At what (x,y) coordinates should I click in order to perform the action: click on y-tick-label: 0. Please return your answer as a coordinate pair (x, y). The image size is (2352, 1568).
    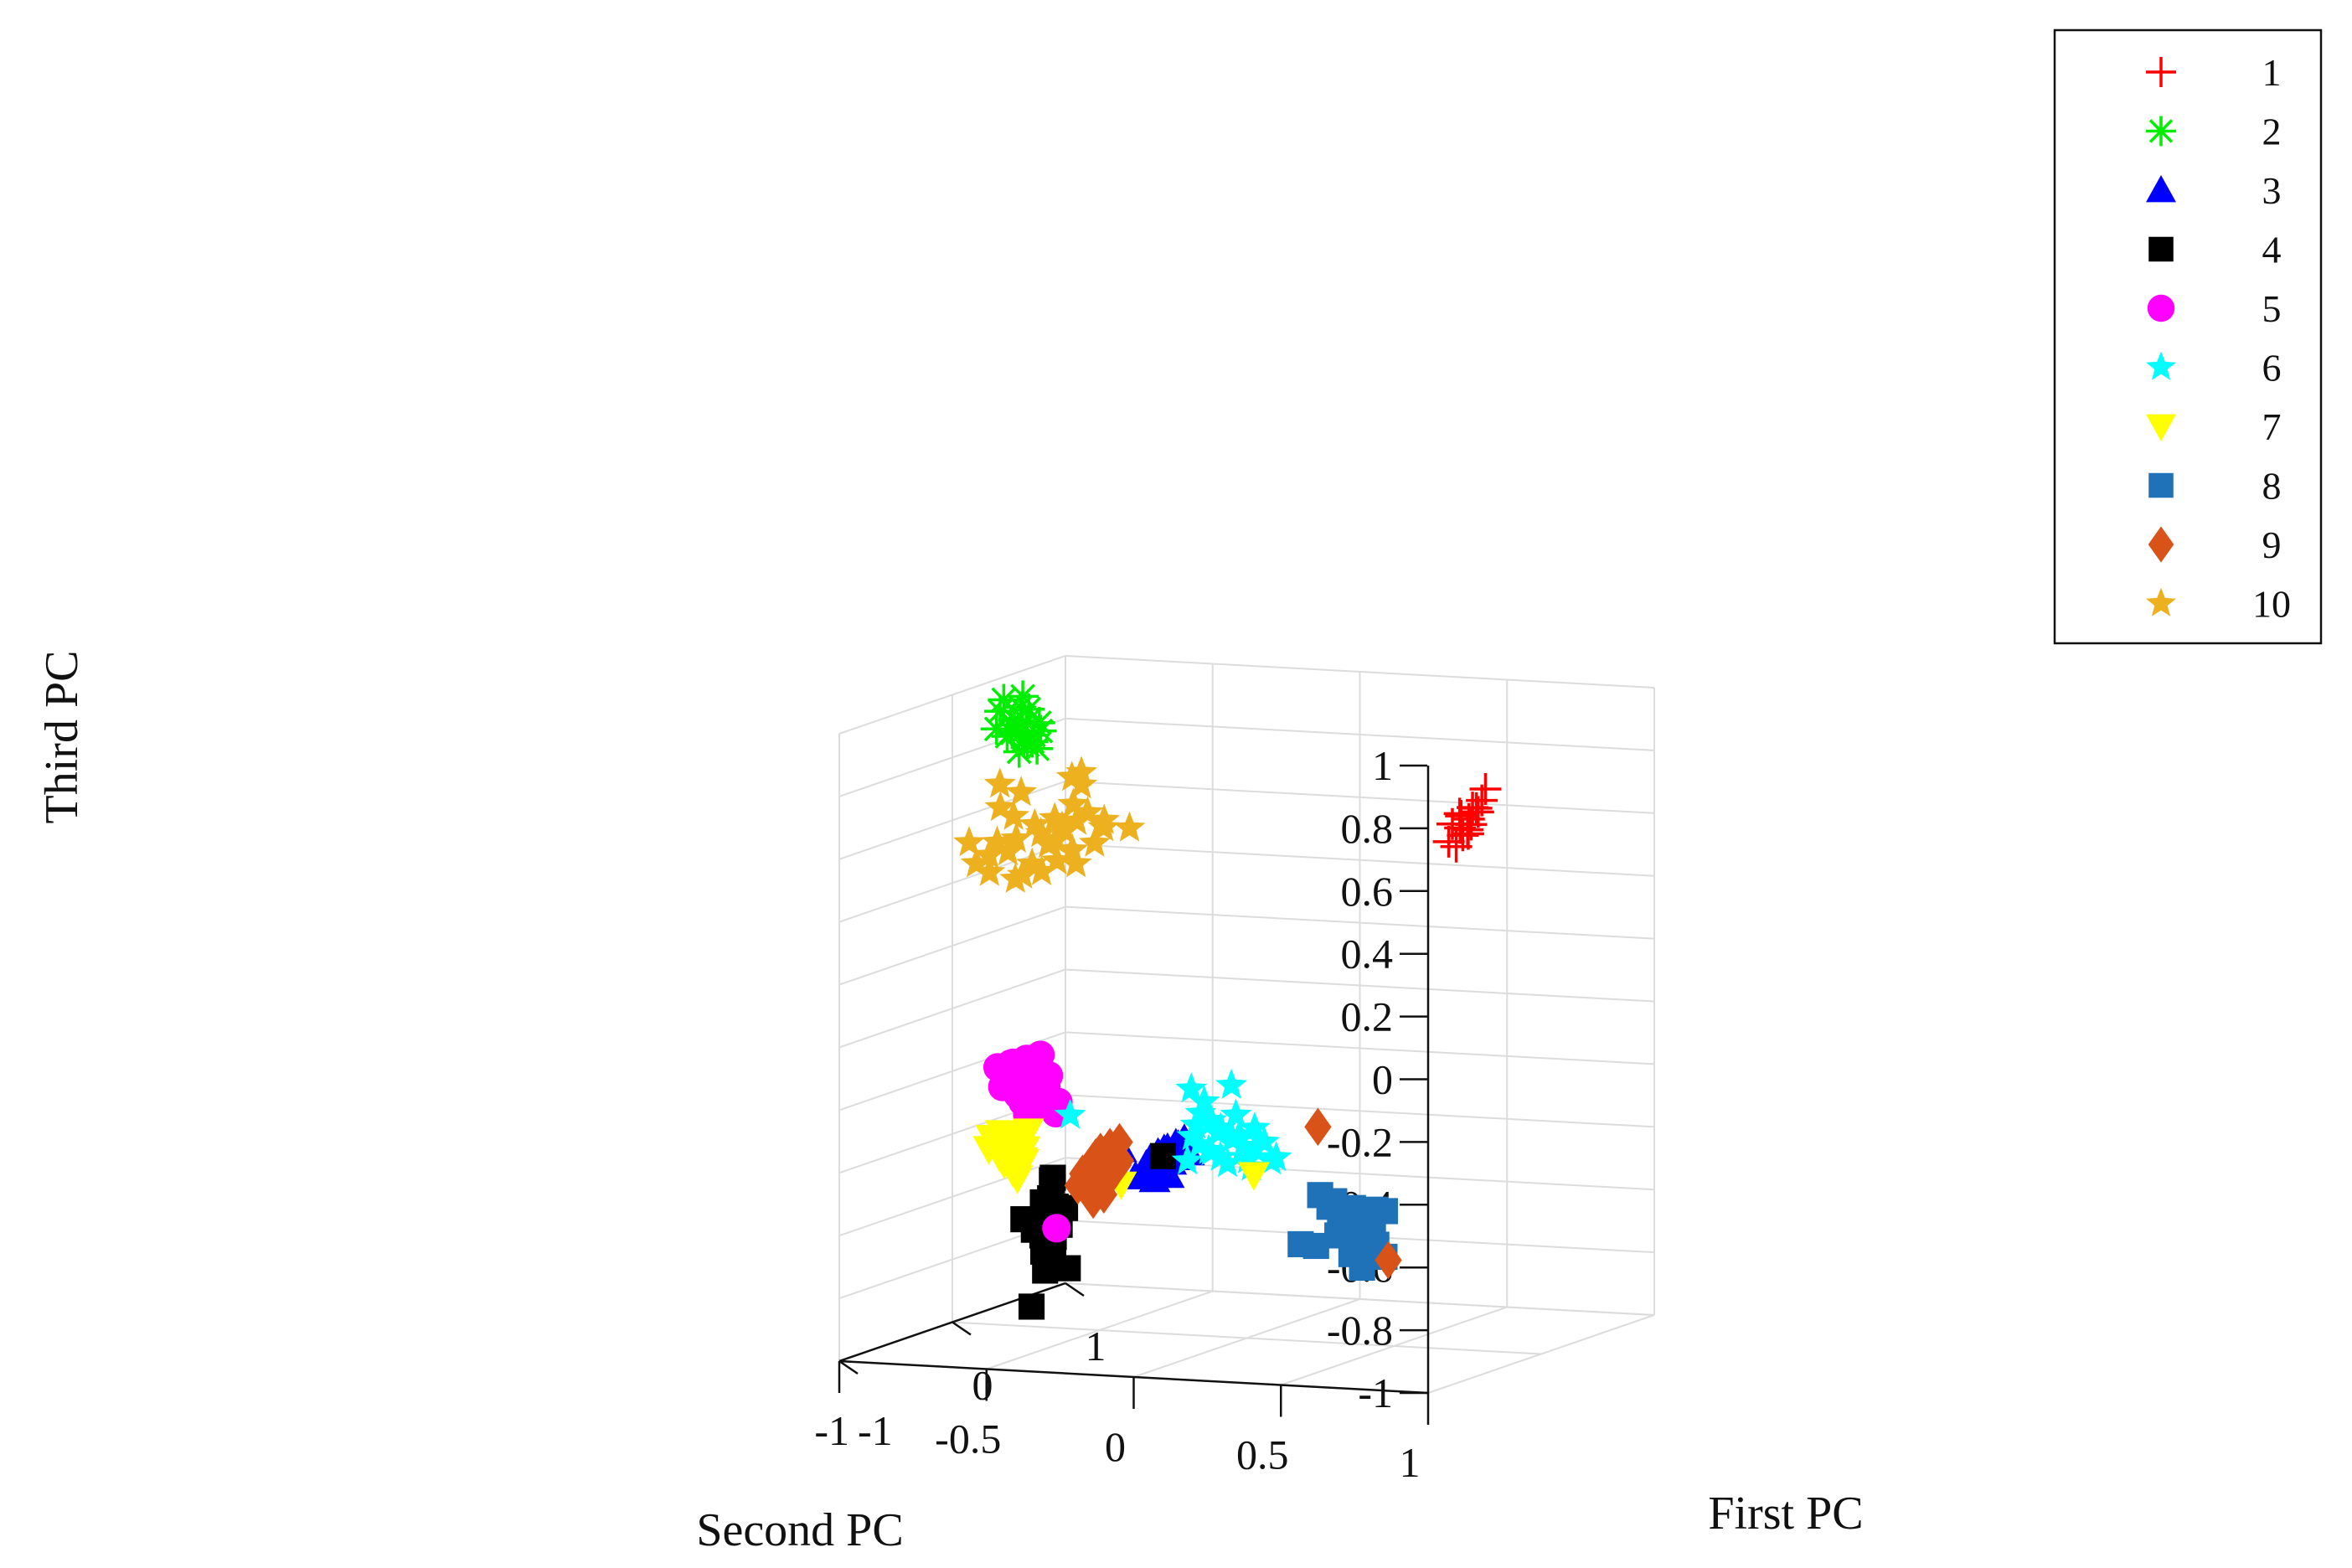
    Looking at the image, I should click on (1116, 1446).